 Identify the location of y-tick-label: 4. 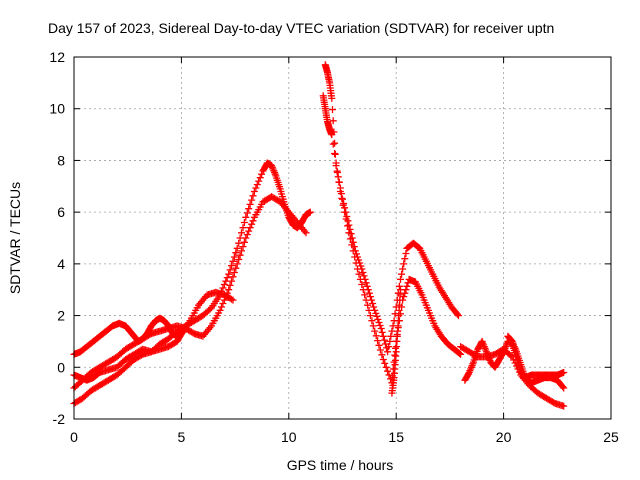
(61, 264).